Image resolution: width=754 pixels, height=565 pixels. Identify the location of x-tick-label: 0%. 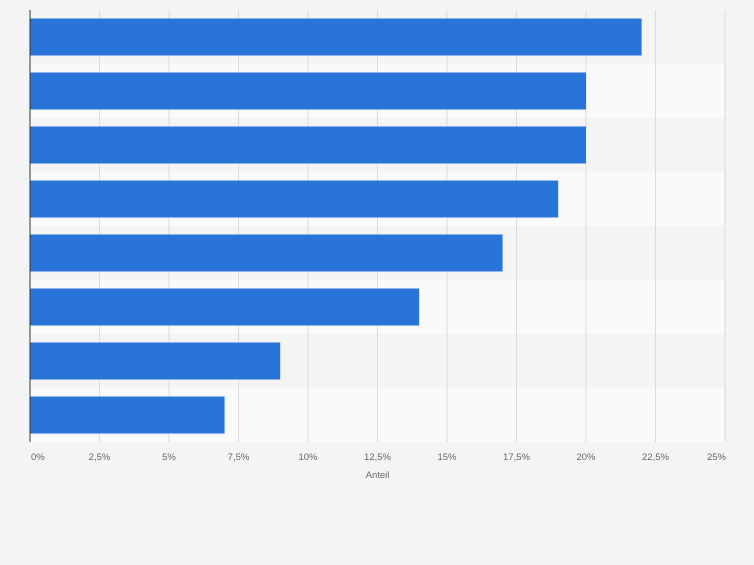
(38, 457).